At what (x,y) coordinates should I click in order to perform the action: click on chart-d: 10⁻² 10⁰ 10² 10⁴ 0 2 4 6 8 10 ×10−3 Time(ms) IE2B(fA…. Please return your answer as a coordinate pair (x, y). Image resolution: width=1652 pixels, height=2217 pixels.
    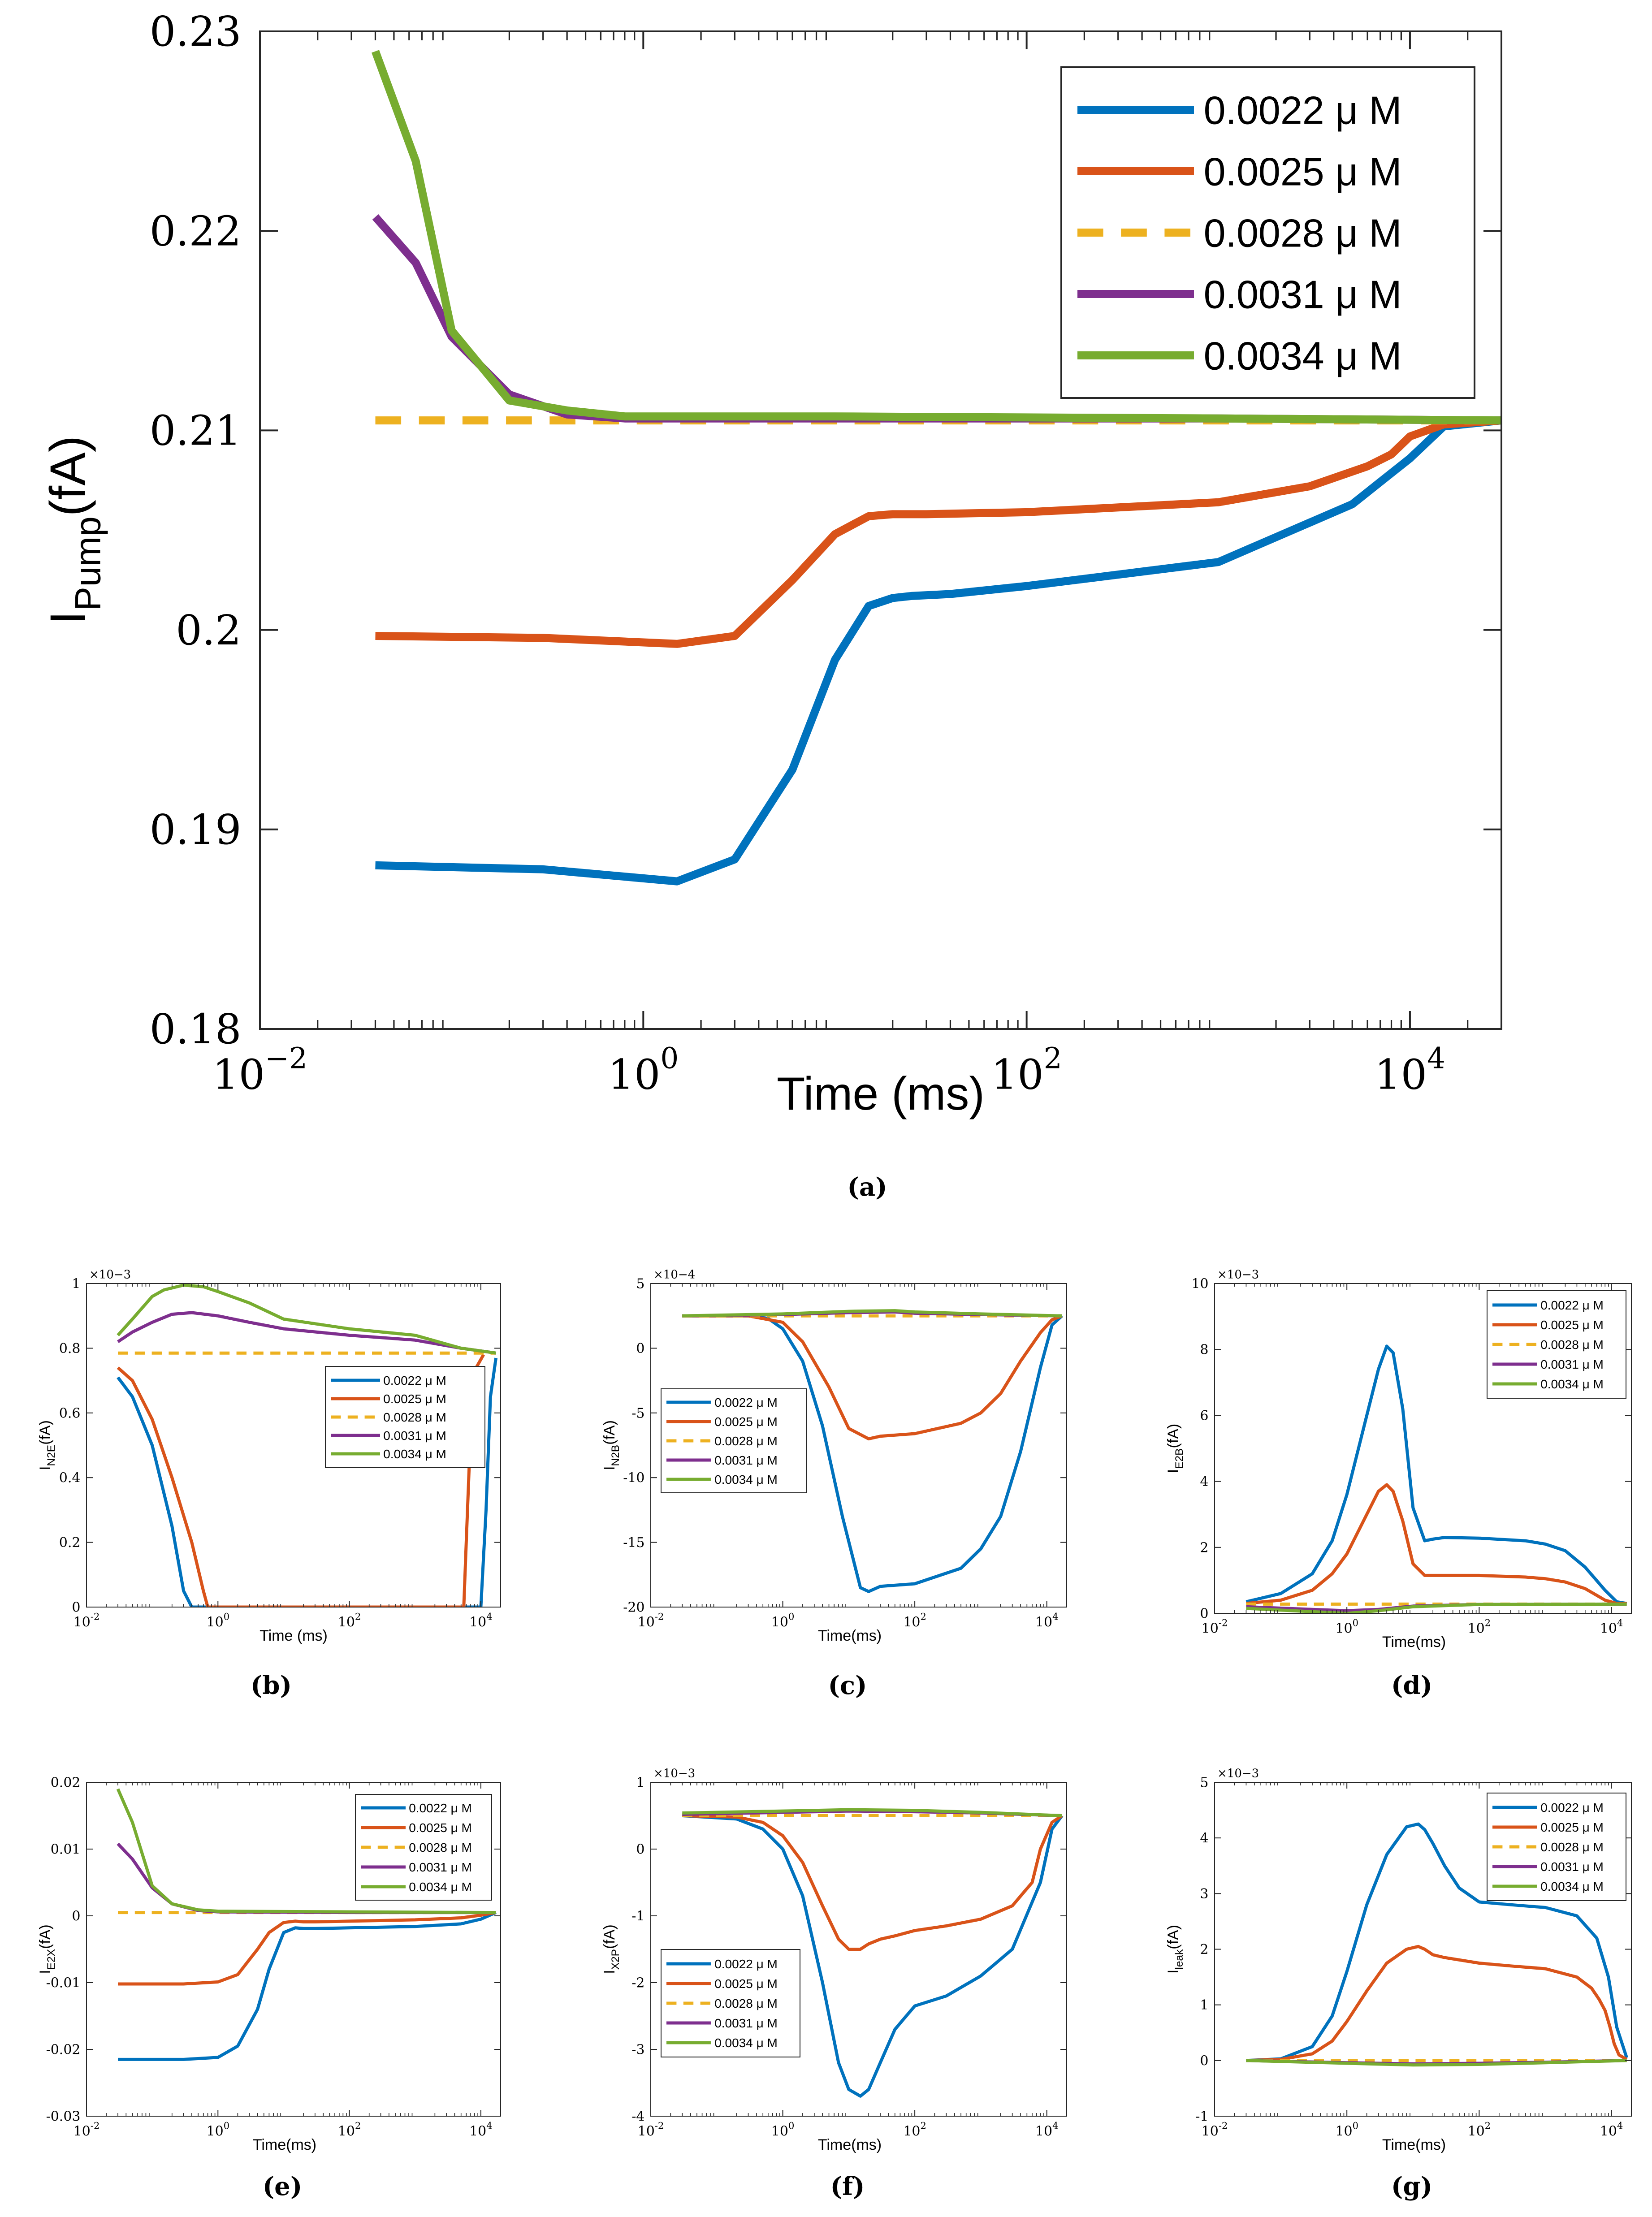
    Looking at the image, I should click on (1398, 1484).